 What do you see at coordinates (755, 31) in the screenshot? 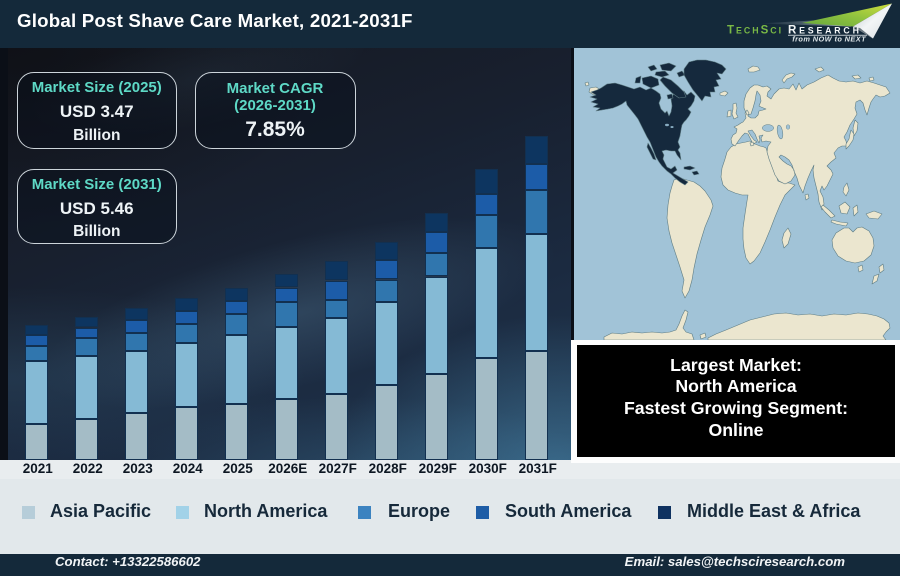
I see `svg-text: TECHSCI` at bounding box center [755, 31].